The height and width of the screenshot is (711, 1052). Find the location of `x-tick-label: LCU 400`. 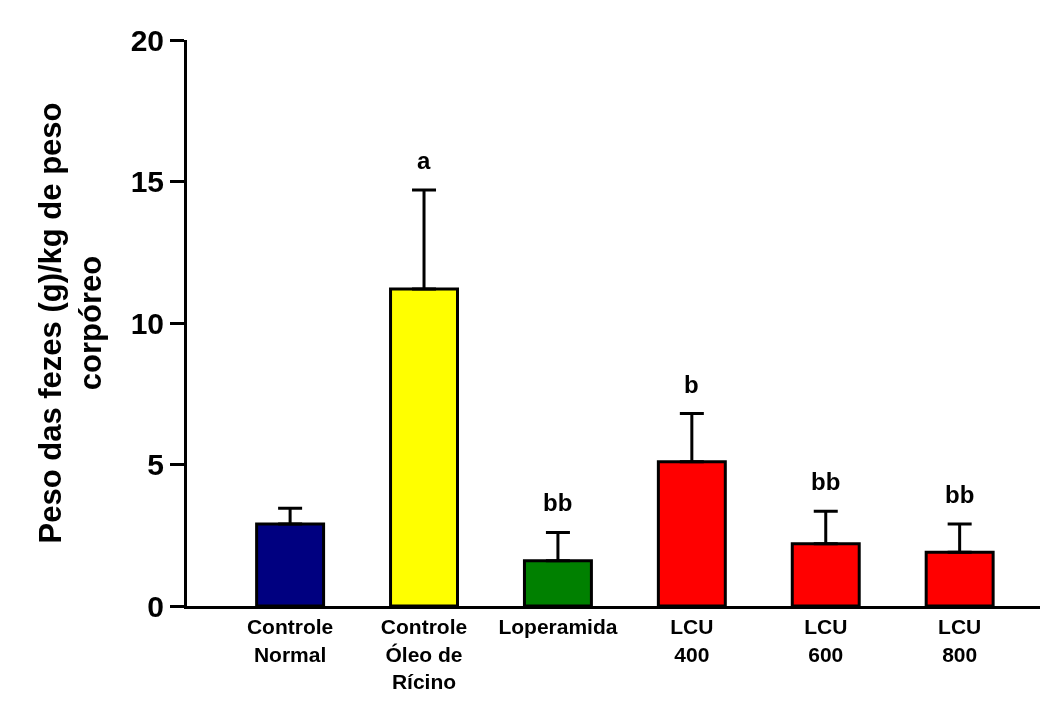

x-tick-label: LCU 400 is located at coordinates (692, 640).